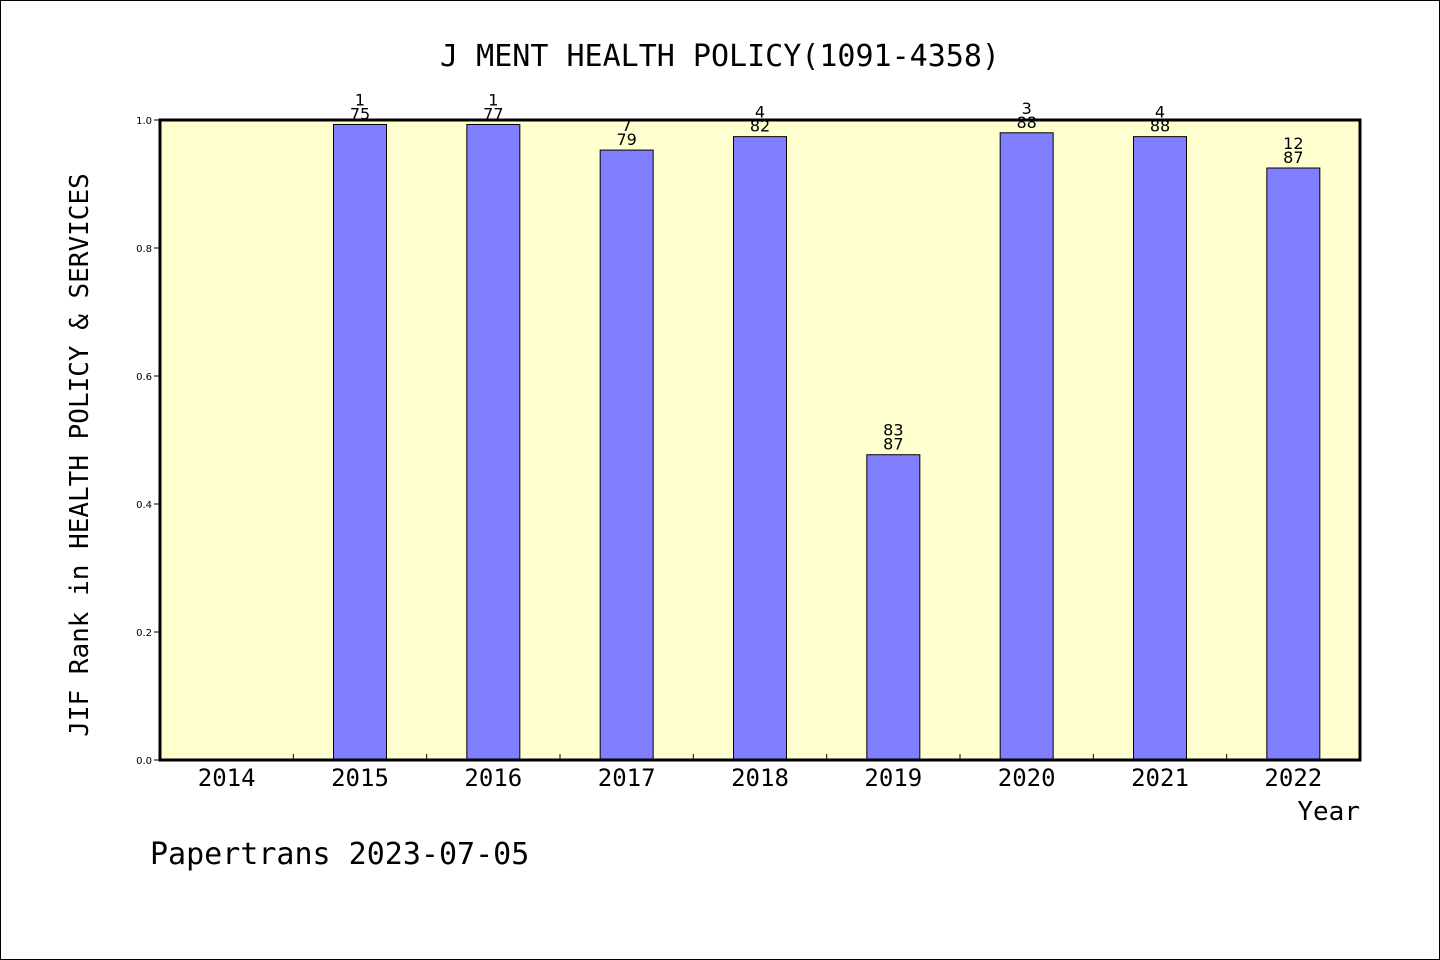 This screenshot has height=960, width=1440. Describe the element at coordinates (627, 778) in the screenshot. I see `x-tick-label-2017: 2017` at that location.